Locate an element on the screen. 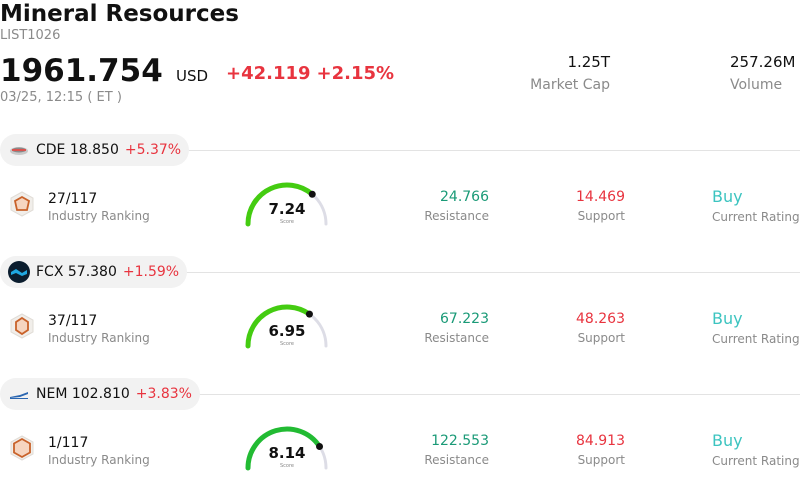 This screenshot has height=488, width=800. resistance-value: 122.553 is located at coordinates (460, 441).